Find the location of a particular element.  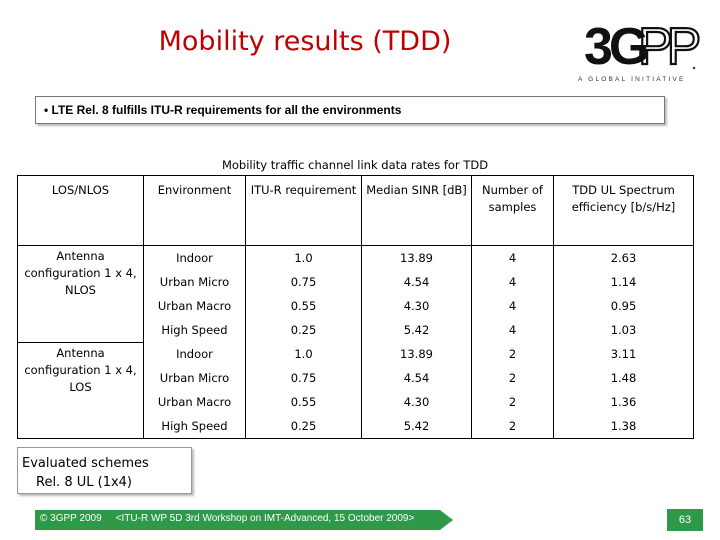

footer-bar-shape is located at coordinates (244, 520).